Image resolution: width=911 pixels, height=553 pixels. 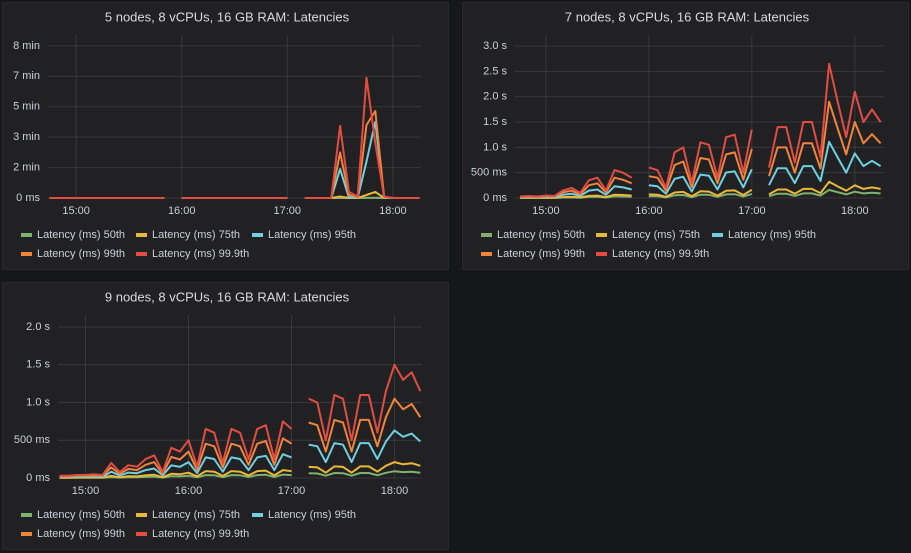 I want to click on chart-title: 7 nodes, 8 vCPUs, 16 GB RAM: Latencies, so click(x=687, y=16).